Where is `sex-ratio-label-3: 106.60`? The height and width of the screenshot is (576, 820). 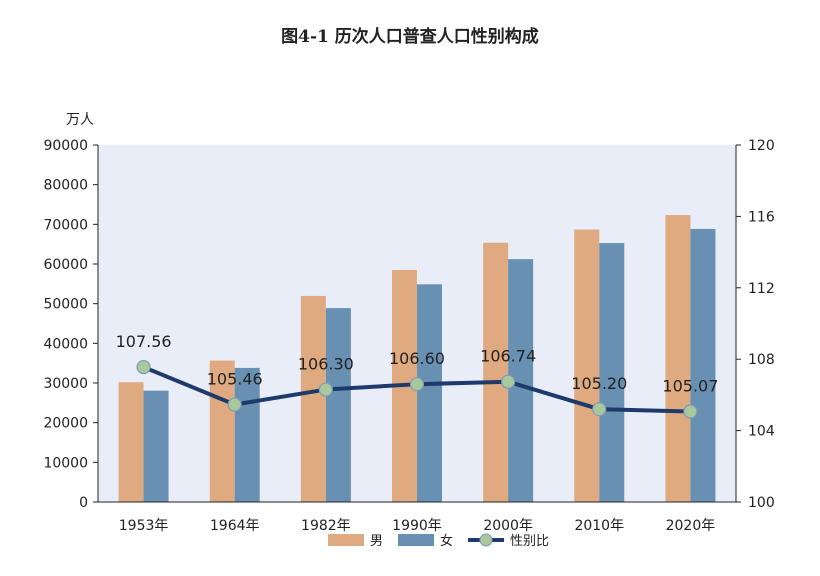 sex-ratio-label-3: 106.60 is located at coordinates (417, 358).